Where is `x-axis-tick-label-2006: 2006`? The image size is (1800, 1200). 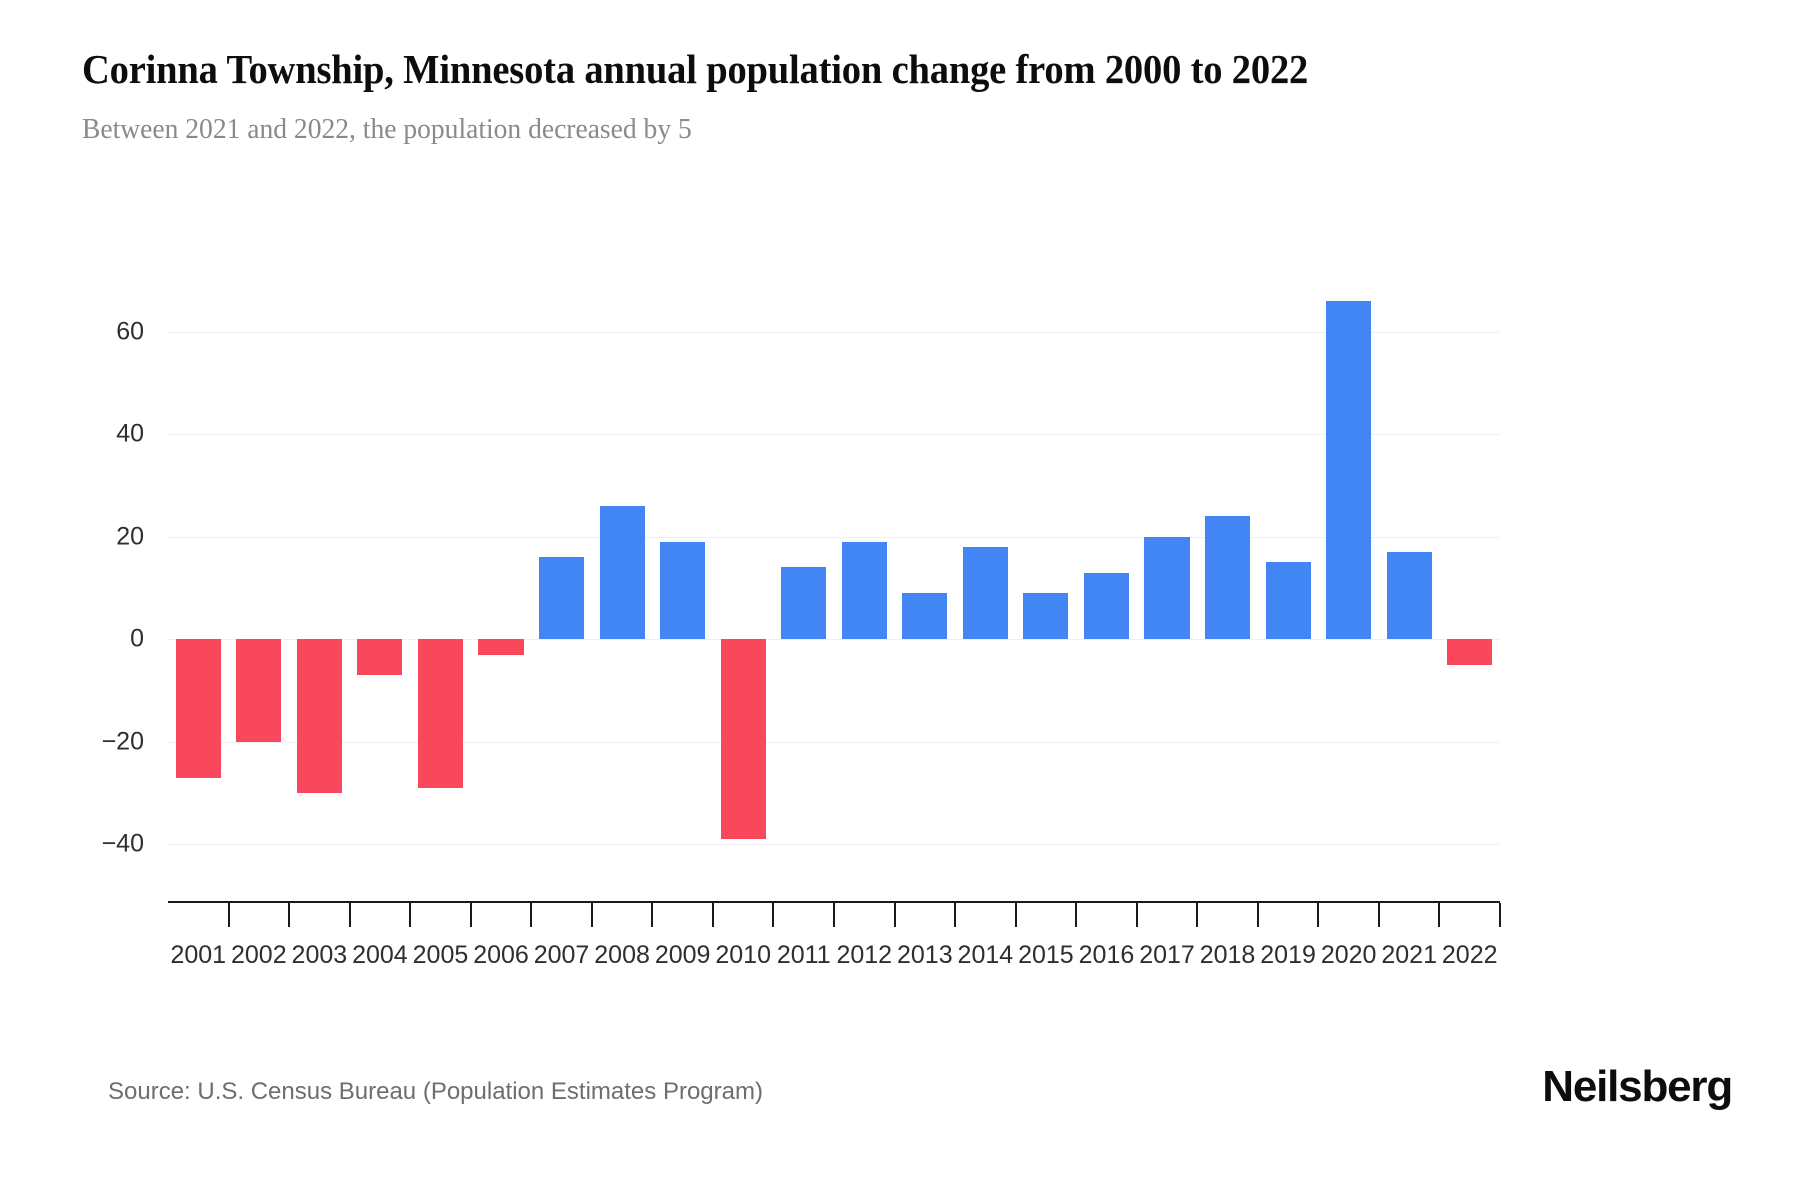 x-axis-tick-label-2006: 2006 is located at coordinates (501, 955).